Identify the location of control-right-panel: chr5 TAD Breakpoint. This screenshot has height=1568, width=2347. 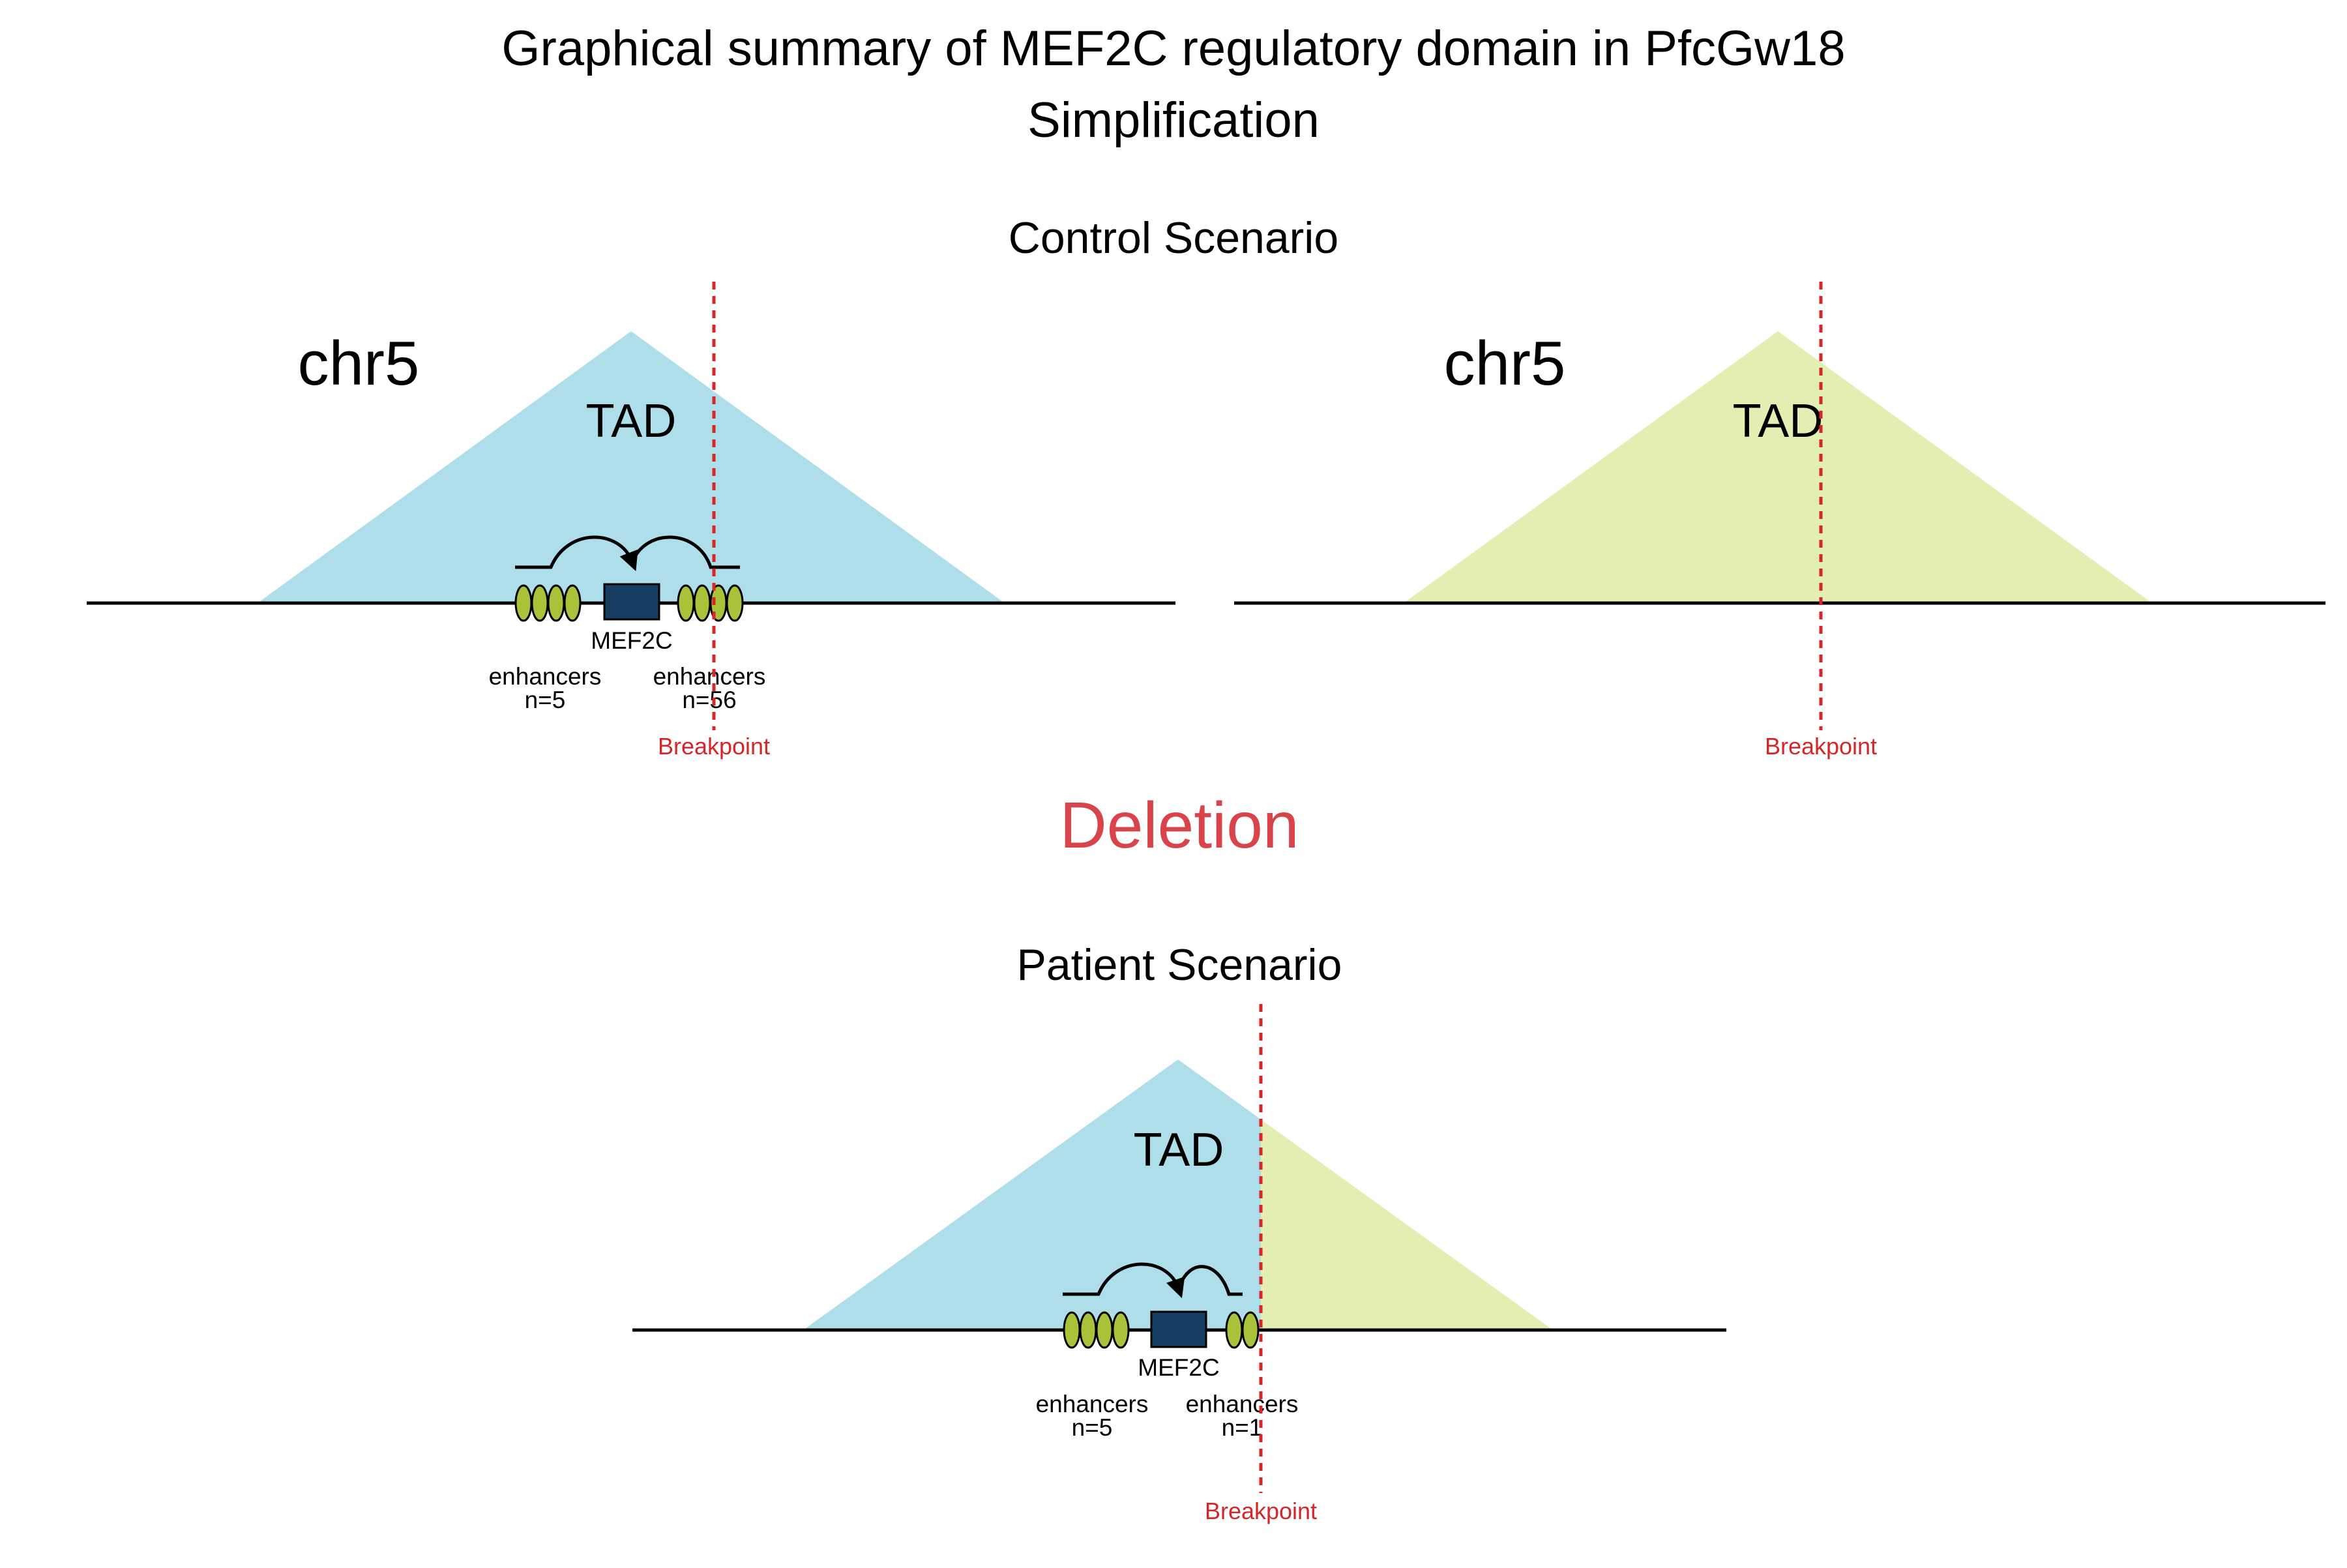
(1780, 521).